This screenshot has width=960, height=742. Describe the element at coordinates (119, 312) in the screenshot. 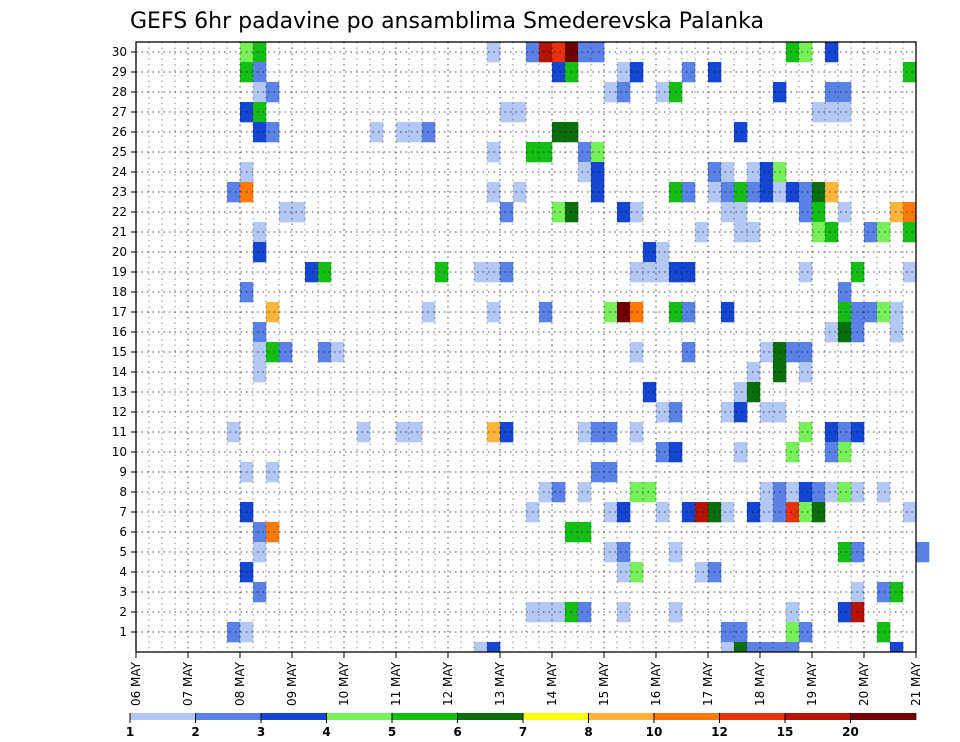

I see `y-tick-label: 17` at that location.